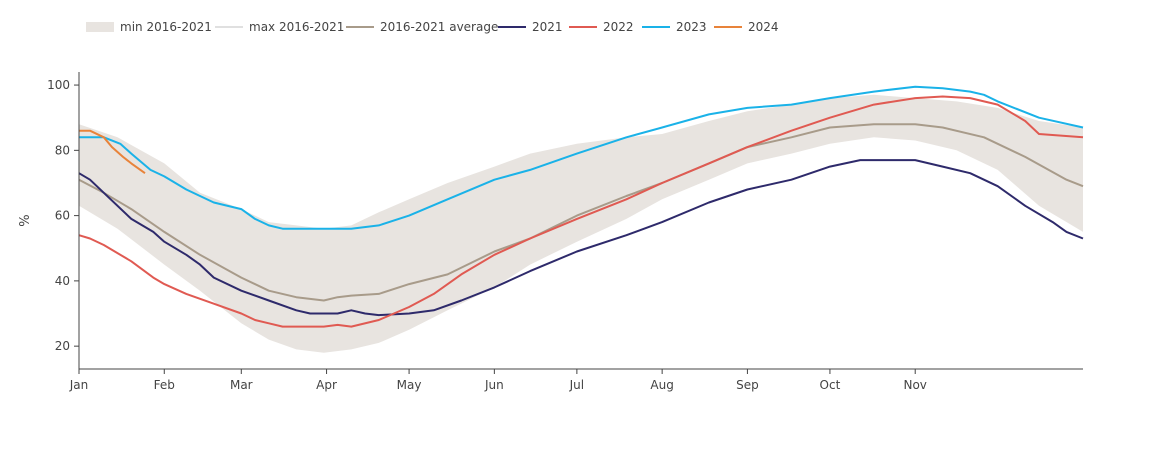 The height and width of the screenshot is (450, 1163). Describe the element at coordinates (547, 27) in the screenshot. I see `legend-label: 2021` at that location.